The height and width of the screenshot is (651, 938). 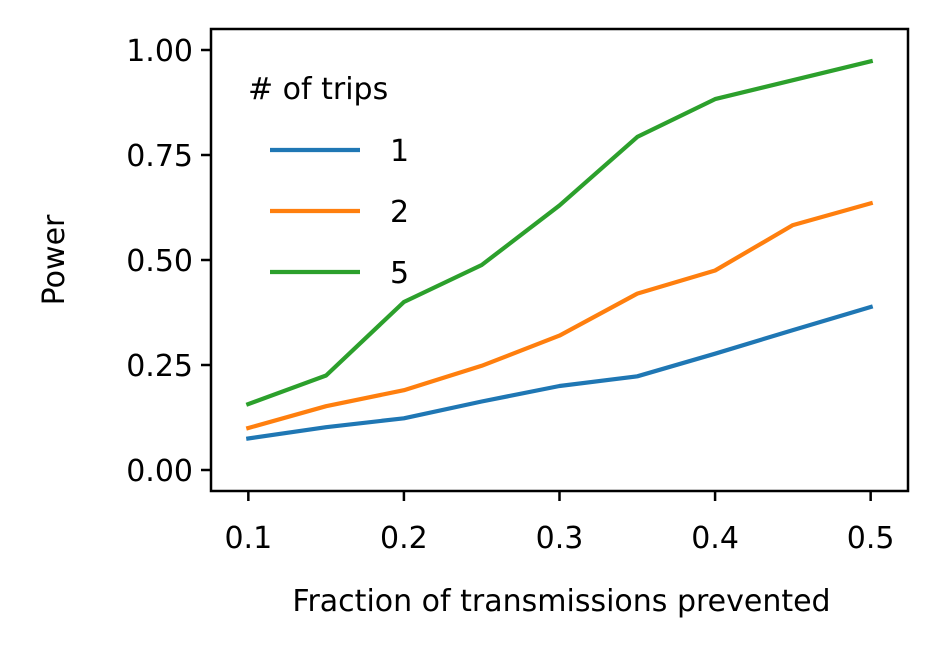 I want to click on y-axis: 0.00 0.25 0.50 0.75 1.00, so click(x=168, y=261).